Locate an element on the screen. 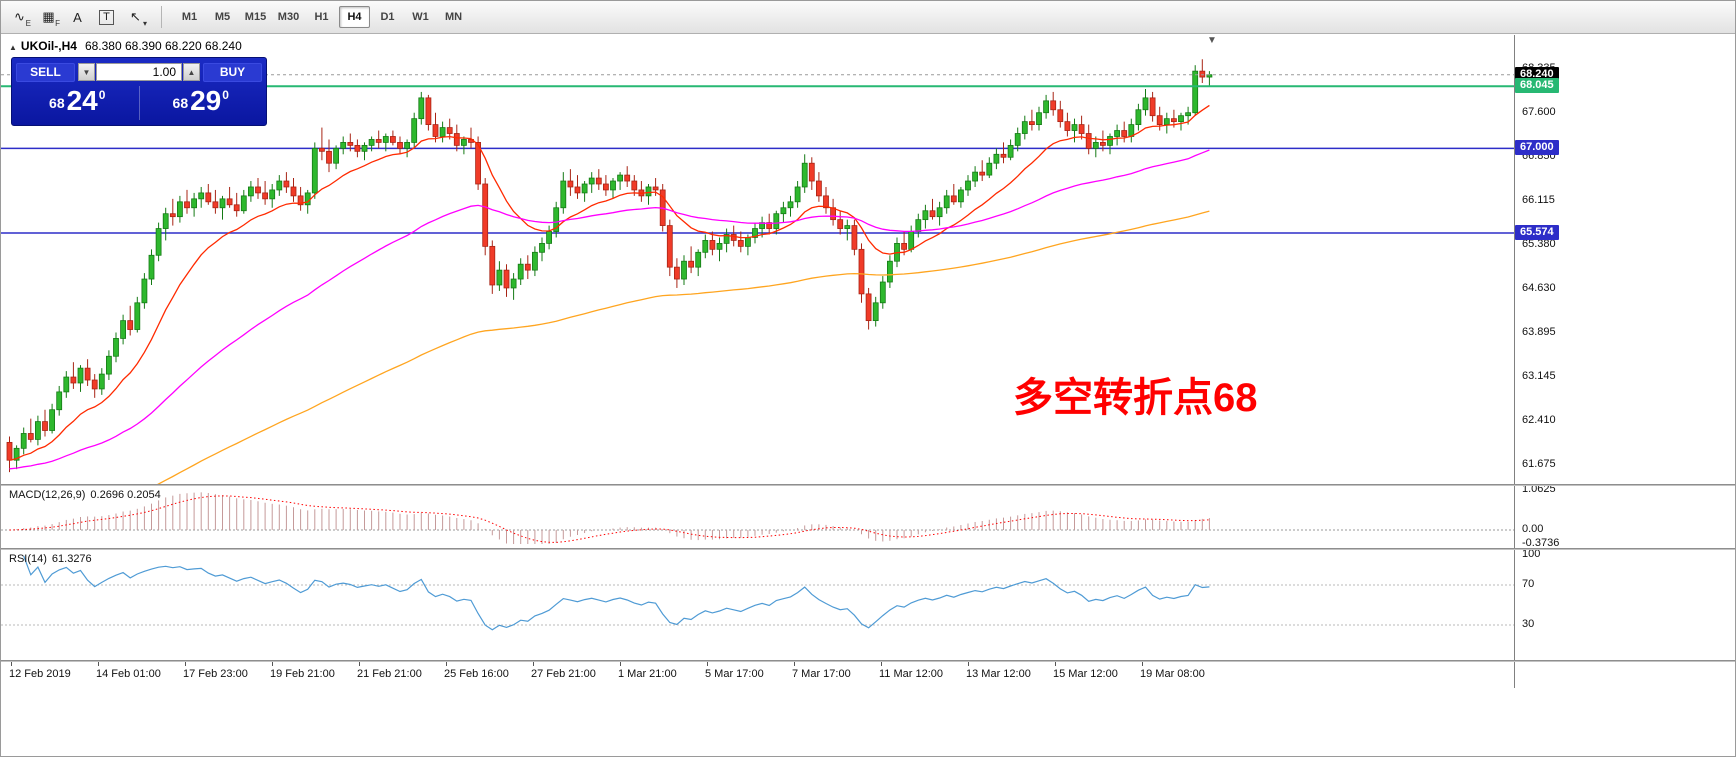 The height and width of the screenshot is (757, 1736). indicator-axis-label: 30 is located at coordinates (1528, 624).